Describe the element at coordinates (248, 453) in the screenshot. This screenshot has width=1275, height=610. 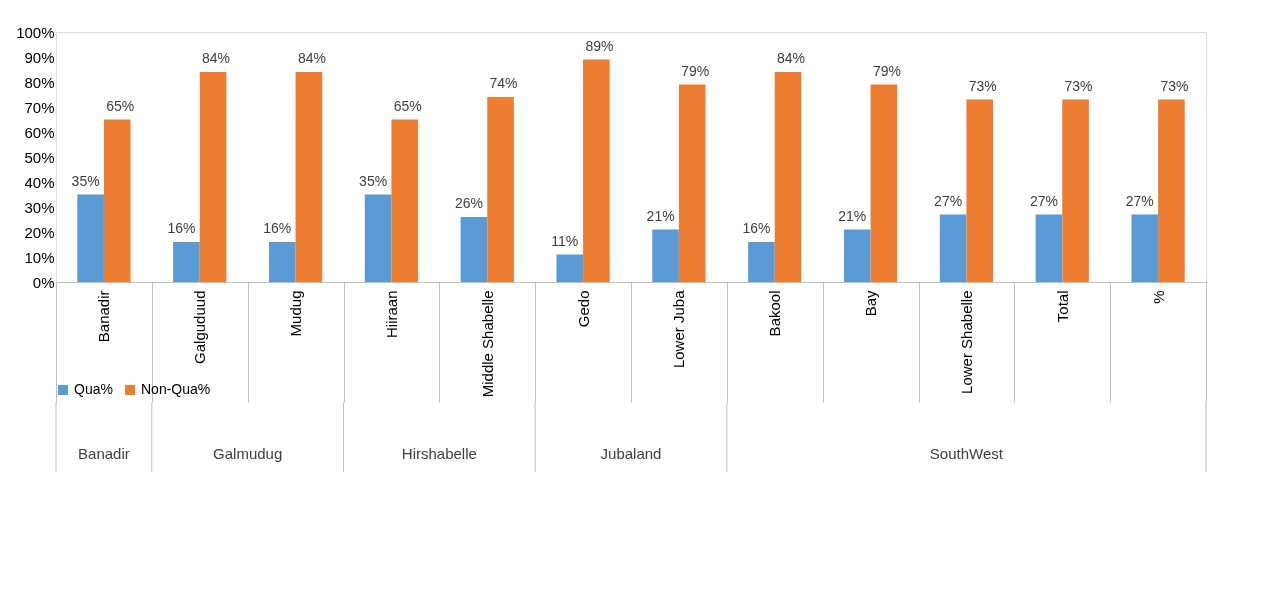
I see `text: Galmudug` at that location.